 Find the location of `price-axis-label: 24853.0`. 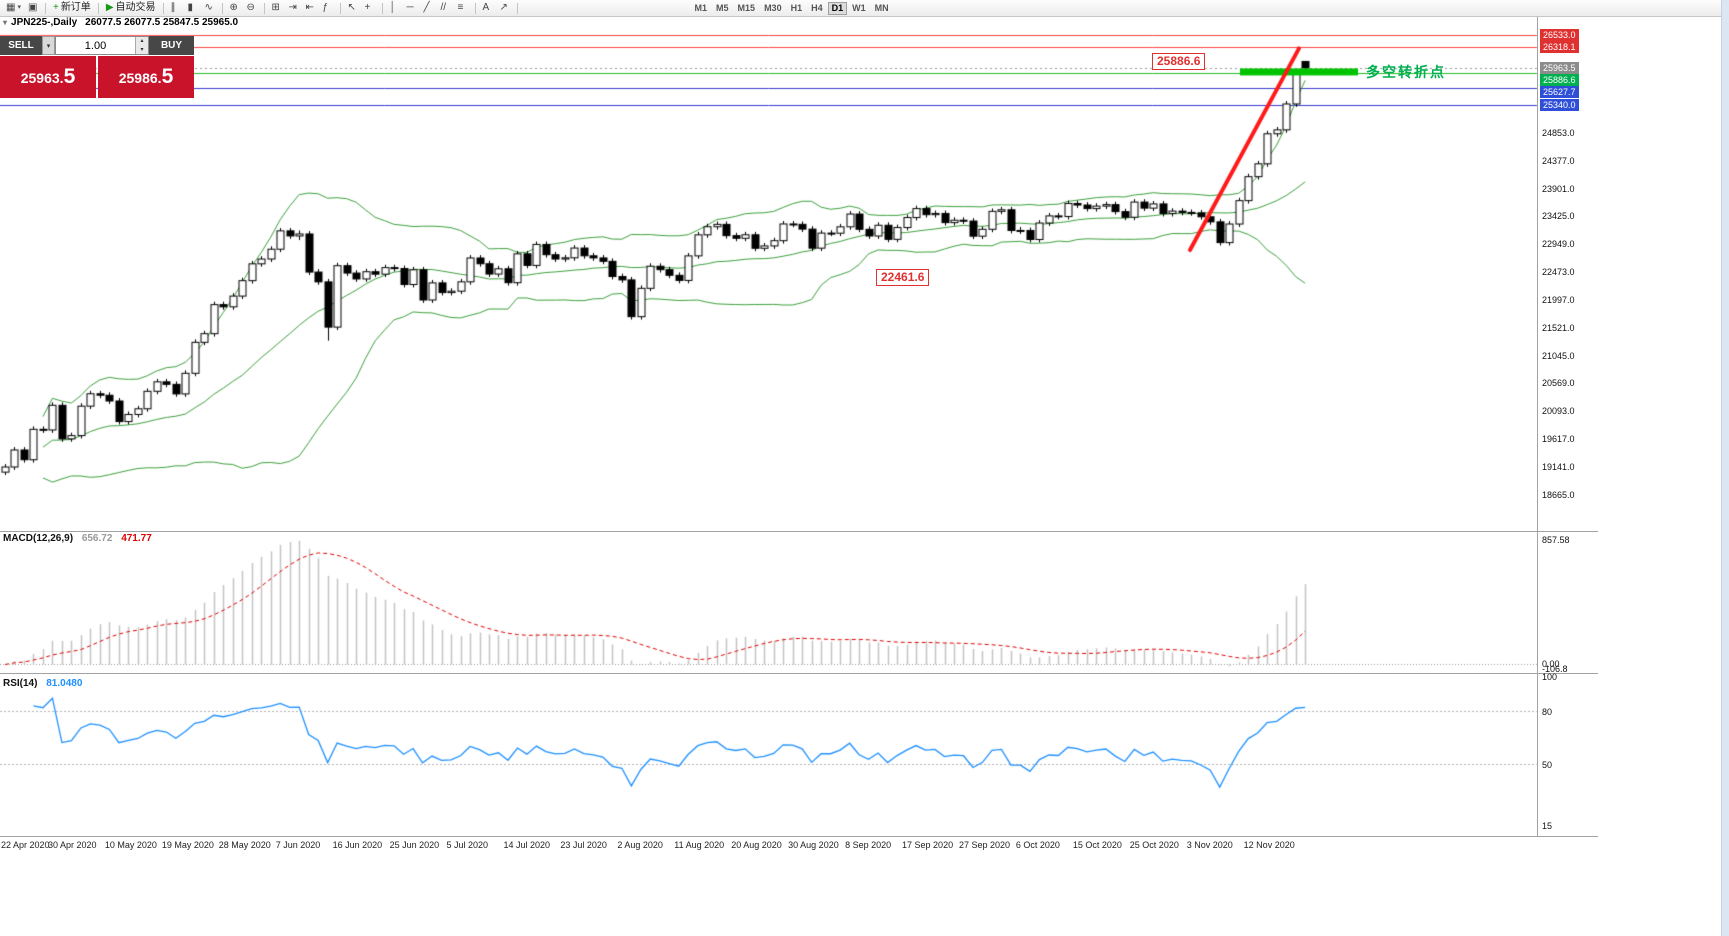

price-axis-label: 24853.0 is located at coordinates (1558, 132).